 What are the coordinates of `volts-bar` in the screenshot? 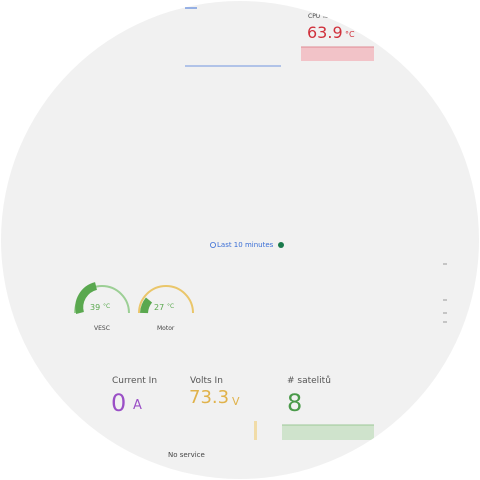 It's located at (255, 430).